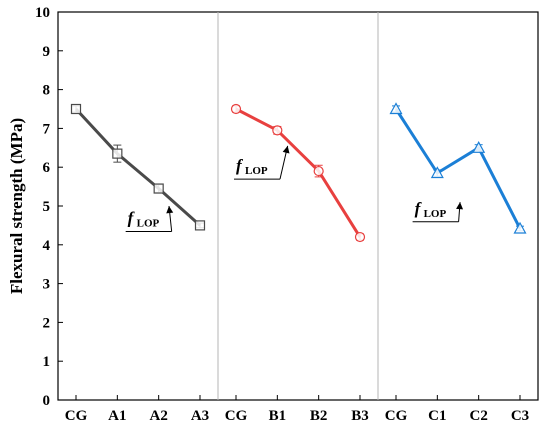  Describe the element at coordinates (319, 416) in the screenshot. I see `x-tick-label: B2` at that location.